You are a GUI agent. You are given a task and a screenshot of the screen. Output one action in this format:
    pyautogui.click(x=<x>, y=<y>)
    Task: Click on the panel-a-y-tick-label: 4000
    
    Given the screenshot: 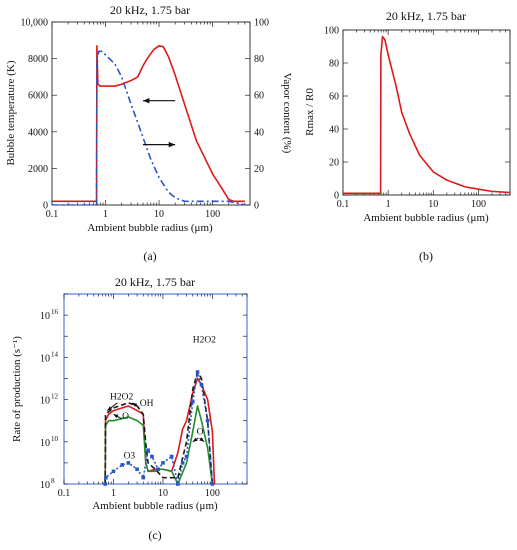 What is the action you would take?
    pyautogui.click(x=38, y=132)
    